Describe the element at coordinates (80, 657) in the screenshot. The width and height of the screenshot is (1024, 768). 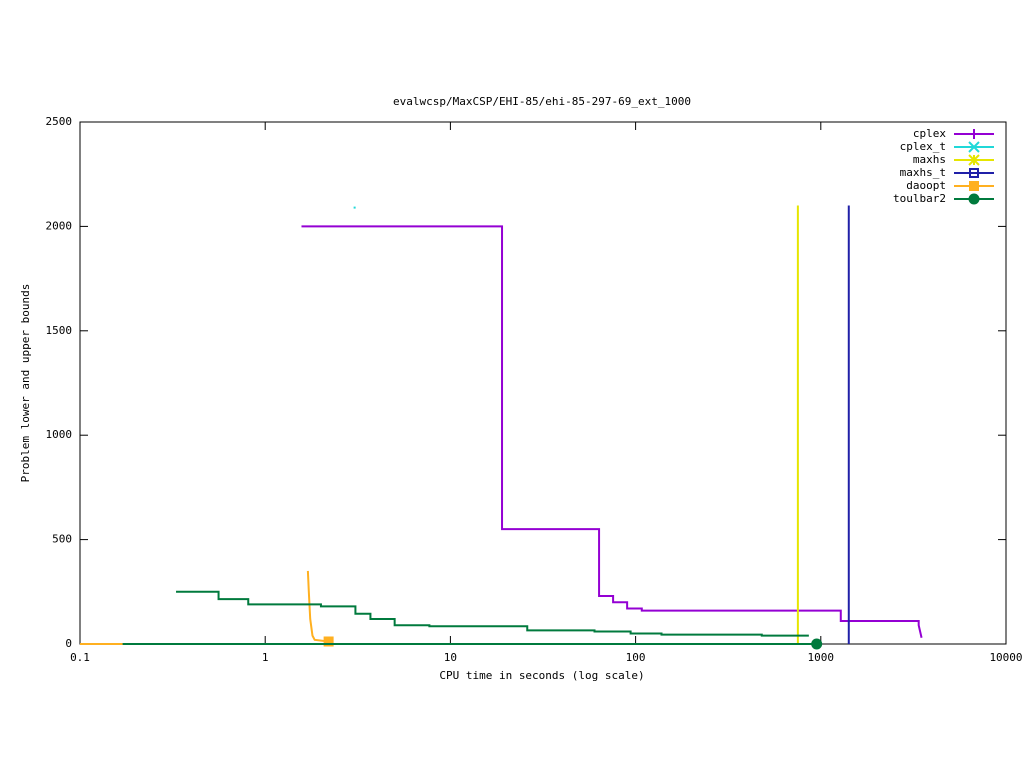
I see `x-tick-label: 0.1` at that location.